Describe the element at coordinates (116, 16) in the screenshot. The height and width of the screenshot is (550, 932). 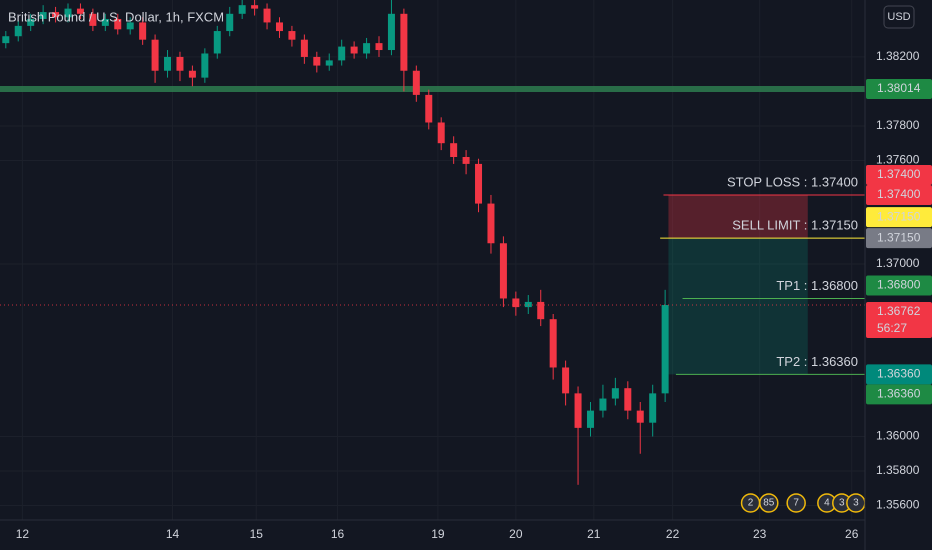
I see `chart-title: British Pound / U.S. Dollar, 1h, FXCM` at that location.